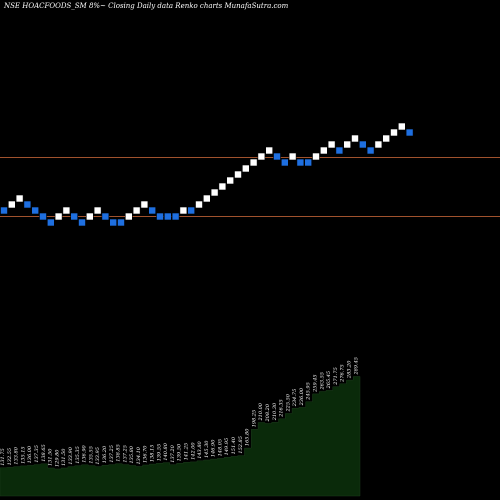 The height and width of the screenshot is (500, 500). I want to click on volume-label: 263.55, so click(322, 381).